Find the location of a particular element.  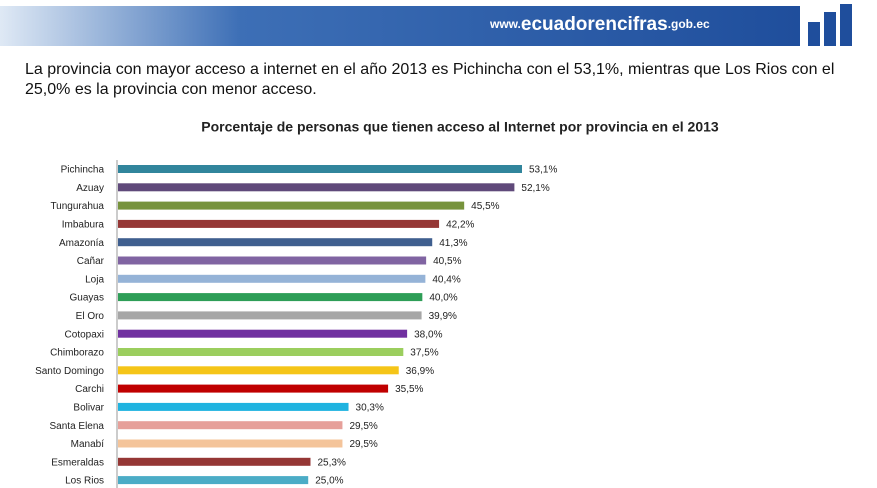

value-label: 25,3% is located at coordinates (331, 462).